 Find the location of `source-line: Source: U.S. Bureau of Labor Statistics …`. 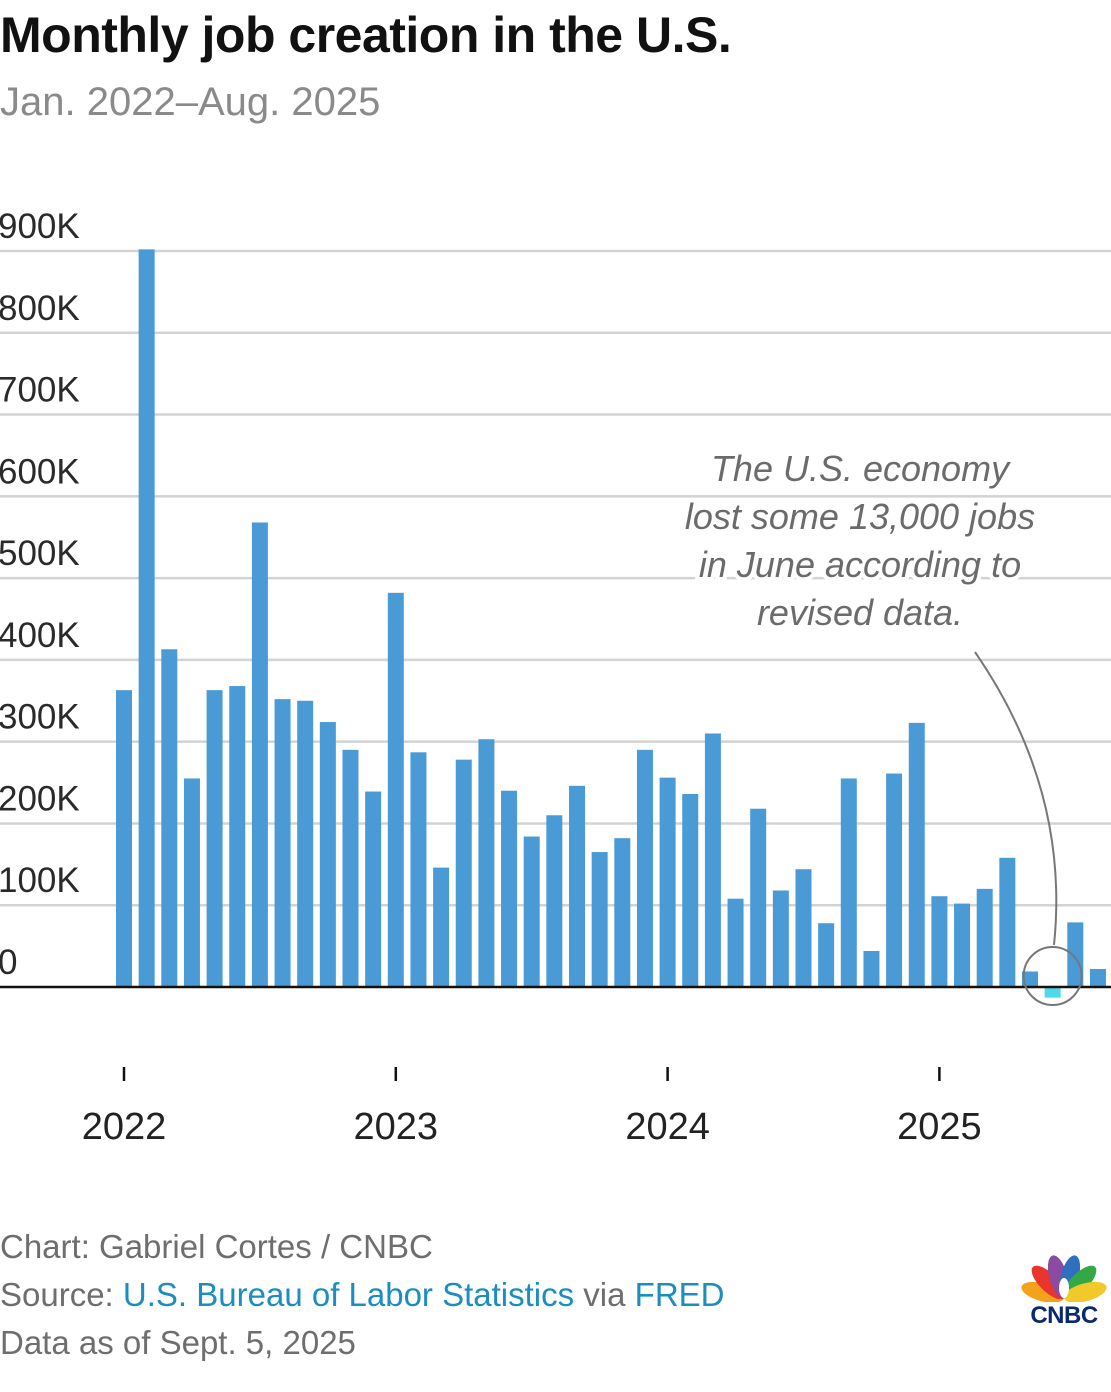

source-line: Source: U.S. Bureau of Labor Statistics … is located at coordinates (362, 1295).